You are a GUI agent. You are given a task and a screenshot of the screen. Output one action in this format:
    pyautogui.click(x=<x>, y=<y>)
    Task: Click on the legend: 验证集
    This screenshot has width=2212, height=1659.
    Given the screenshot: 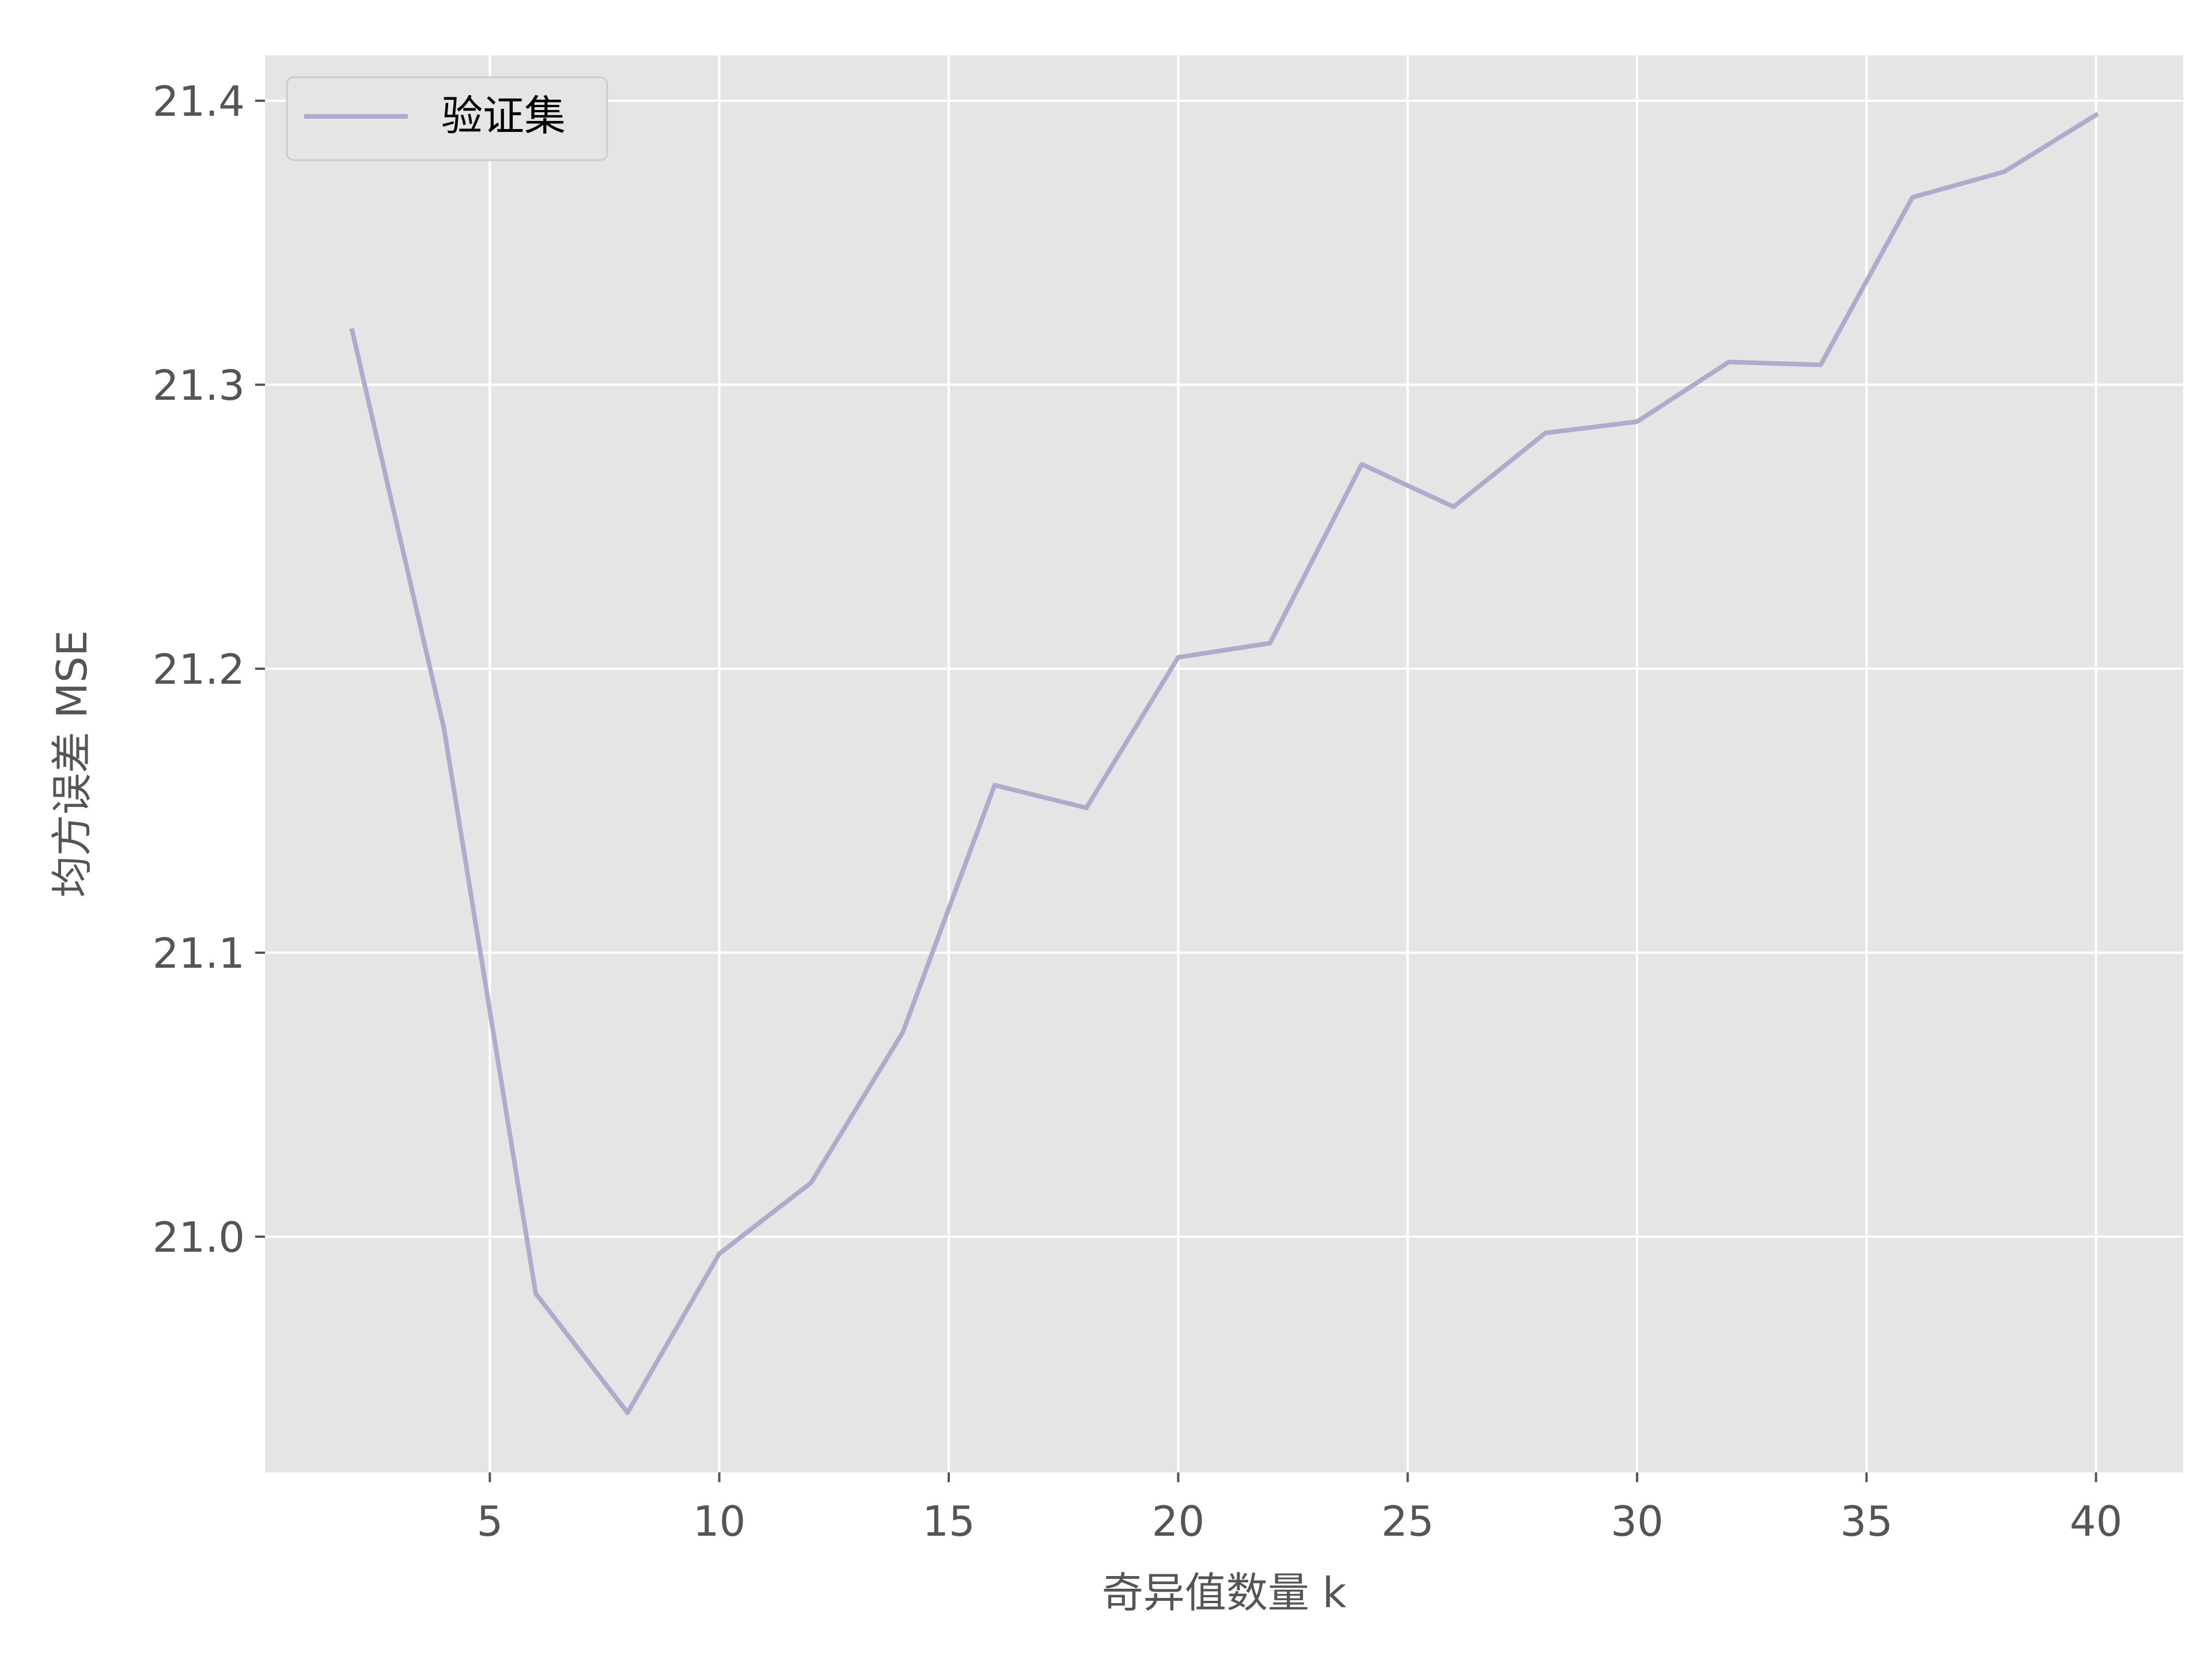 What is the action you would take?
    pyautogui.click(x=447, y=118)
    